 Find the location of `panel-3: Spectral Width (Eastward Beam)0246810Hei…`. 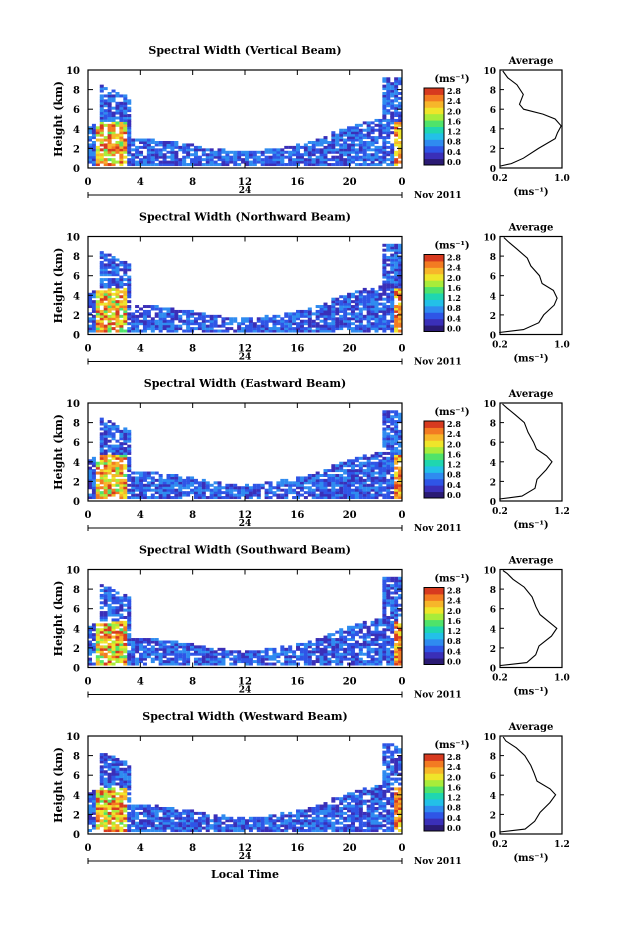

panel-3: Spectral Width (Eastward Beam)0246810Hei… is located at coordinates (311, 455).